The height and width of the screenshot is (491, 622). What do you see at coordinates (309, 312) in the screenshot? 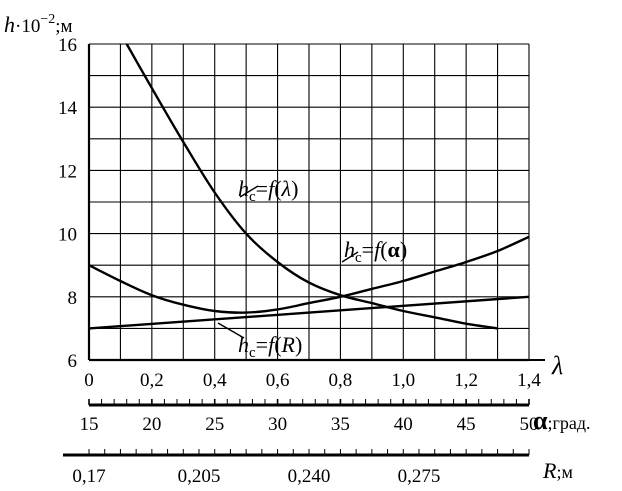
I see `series-h-R` at bounding box center [309, 312].